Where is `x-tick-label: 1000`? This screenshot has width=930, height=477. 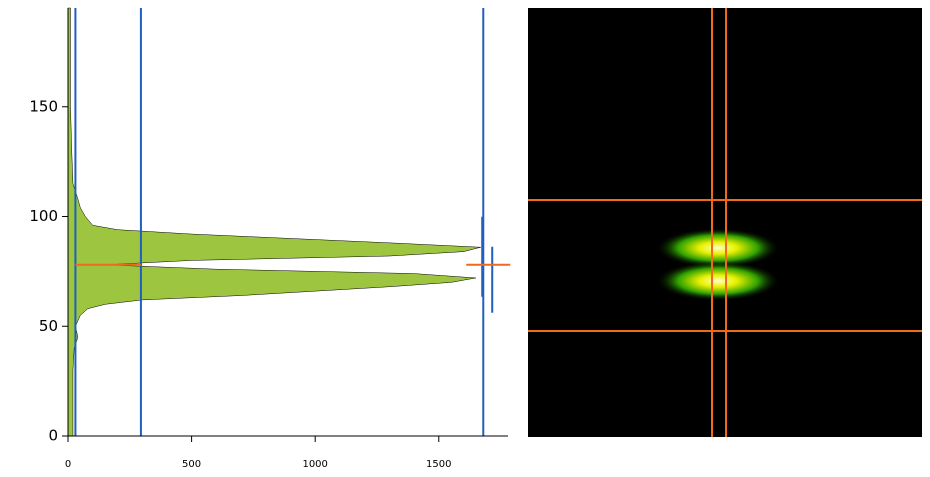 x-tick-label: 1000 is located at coordinates (314, 464).